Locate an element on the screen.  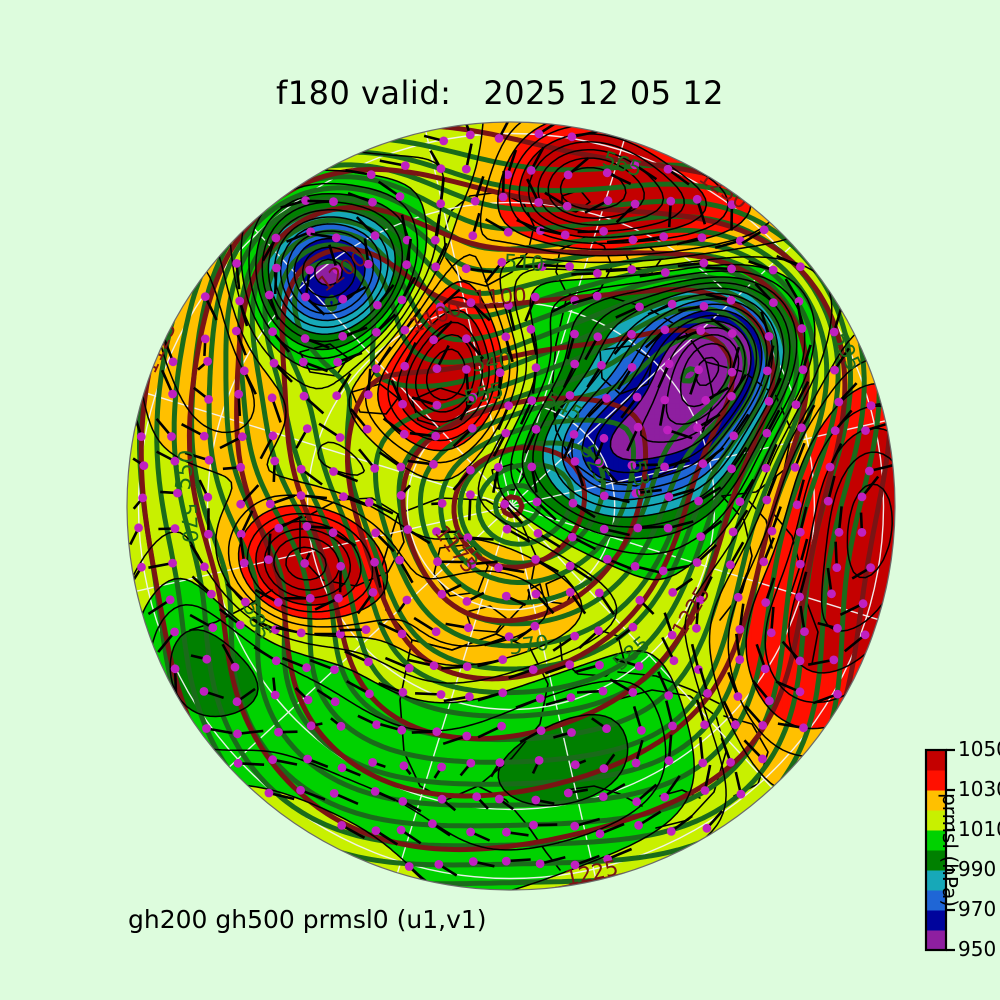
contour-label: 510 is located at coordinates (523, 263).